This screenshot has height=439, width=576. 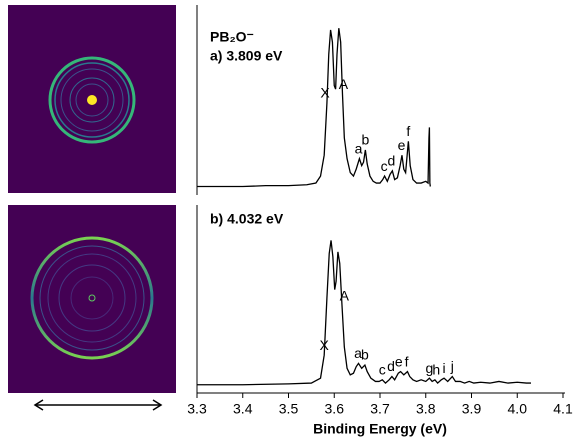 I want to click on x-tick-label: 3.5, so click(x=289, y=409).